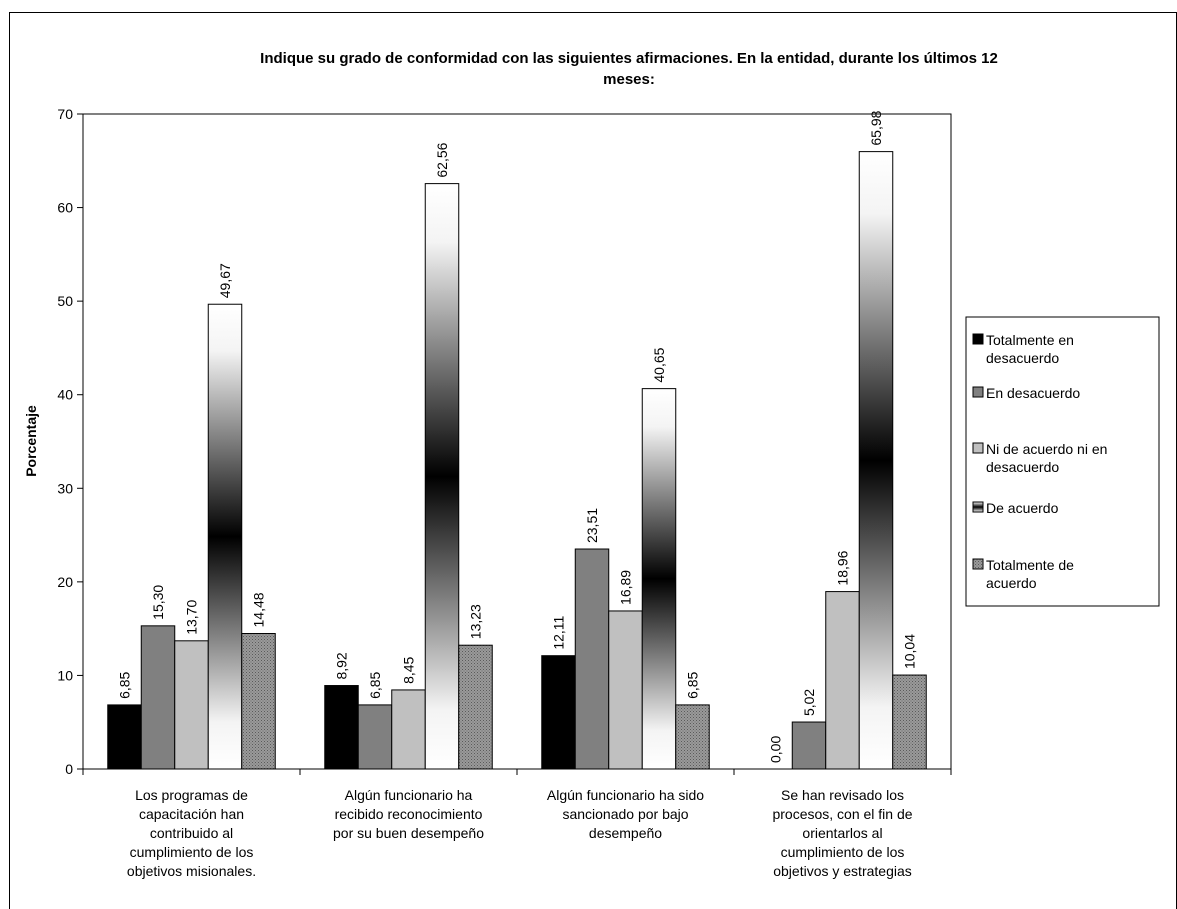 The image size is (1177, 909). Describe the element at coordinates (1033, 393) in the screenshot. I see `legend-label: En desacuerdo` at that location.